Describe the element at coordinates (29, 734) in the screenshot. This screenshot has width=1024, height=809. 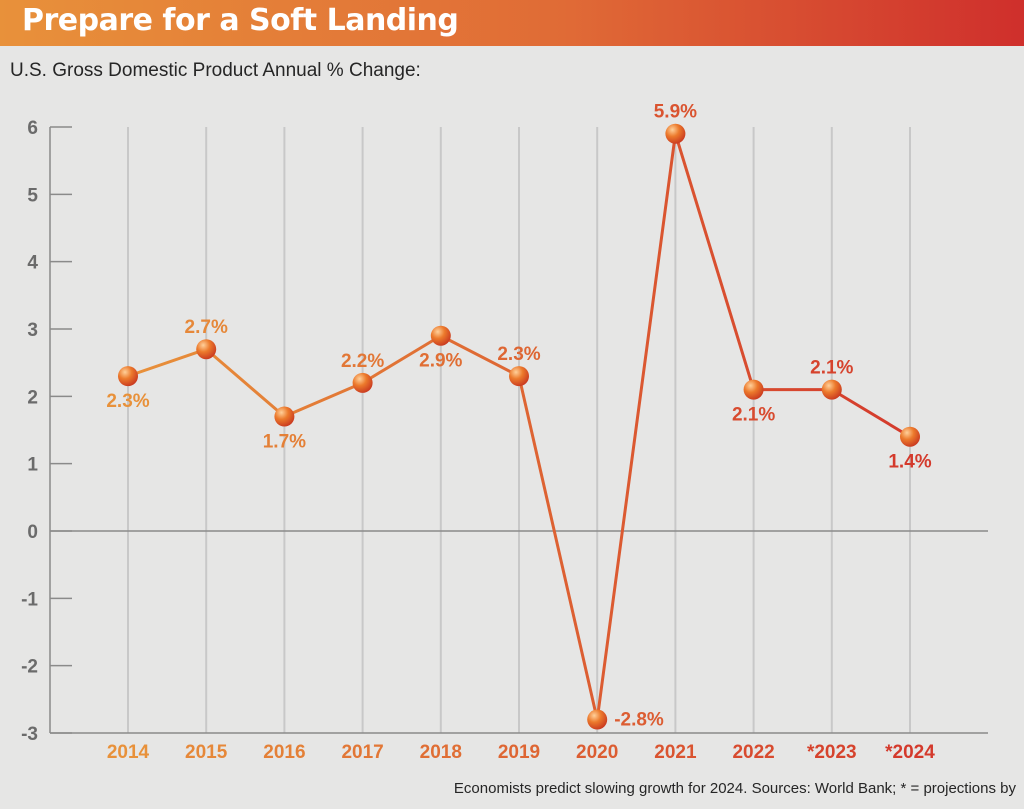
I see `y-tick-label: -3` at that location.